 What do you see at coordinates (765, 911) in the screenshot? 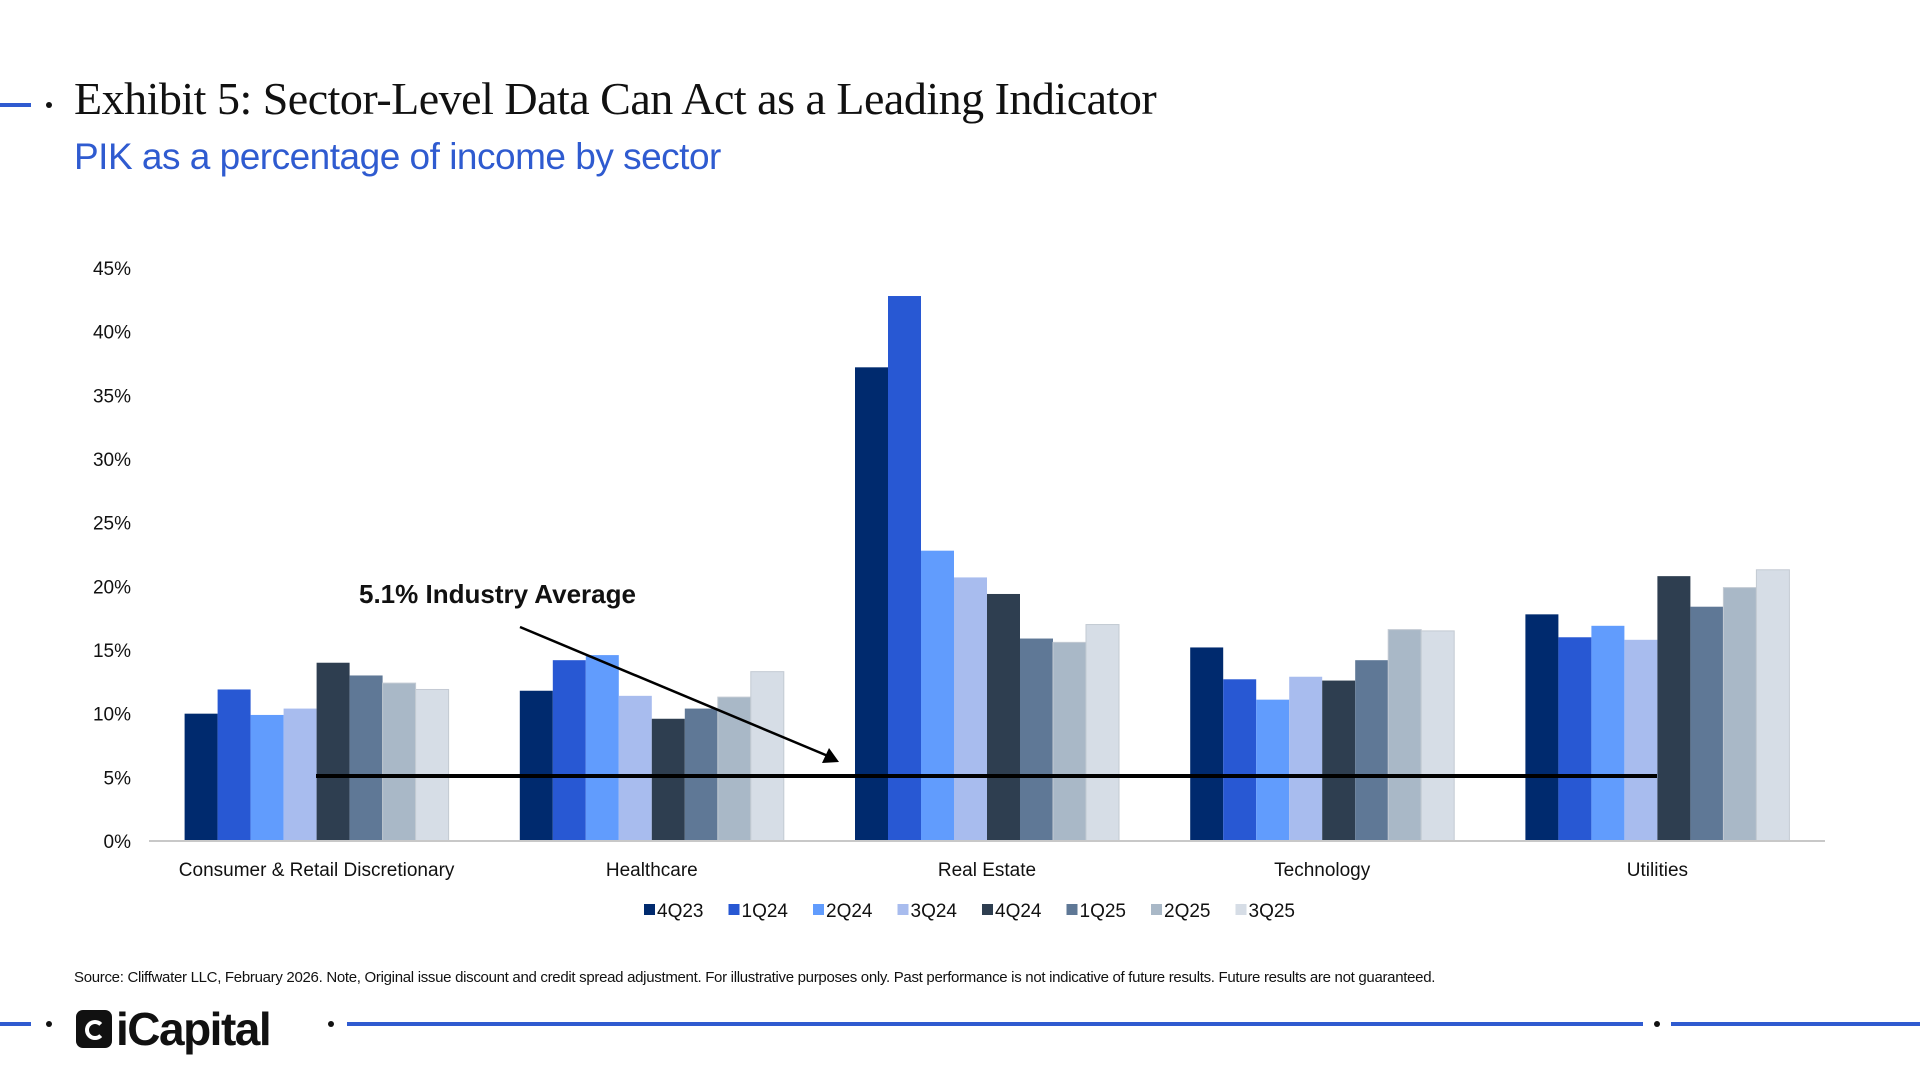
I see `legend-label: 1Q24` at bounding box center [765, 911].